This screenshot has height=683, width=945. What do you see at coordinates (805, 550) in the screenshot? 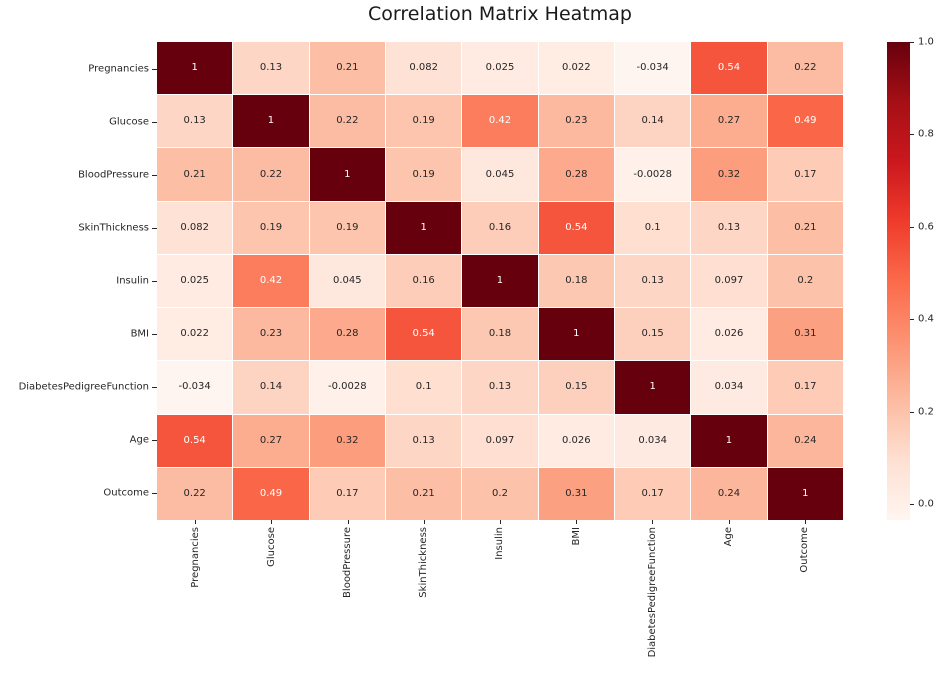
I see `x-tick-label-wrap: Outcome` at bounding box center [805, 550].